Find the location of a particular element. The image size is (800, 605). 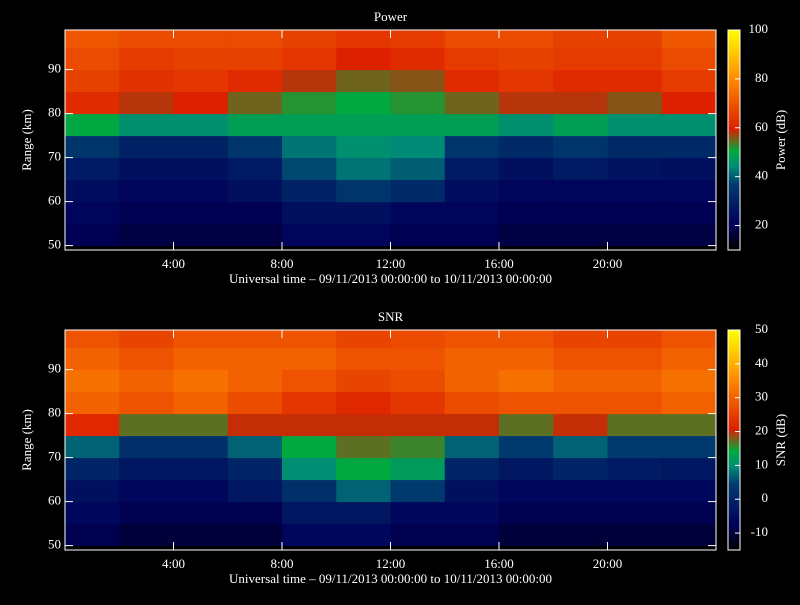

colorbar-tick-label: 60 is located at coordinates (761, 126).